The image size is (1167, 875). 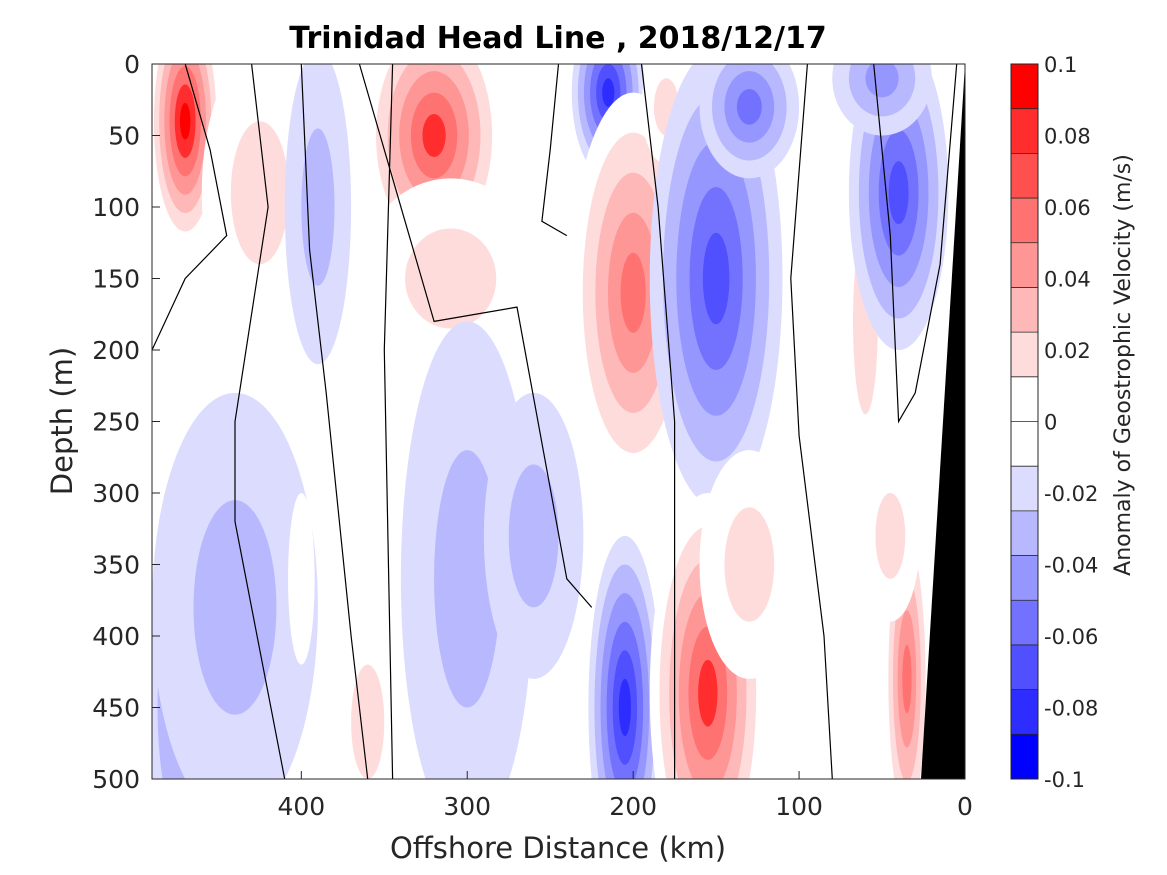 I want to click on colorbar-tick-label: -0.08, so click(x=1071, y=709).